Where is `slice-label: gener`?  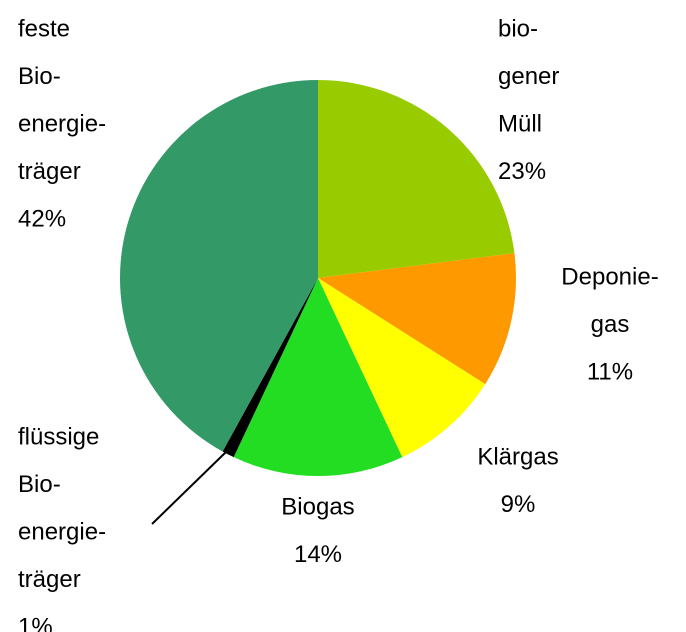
slice-label: gener is located at coordinates (528, 76).